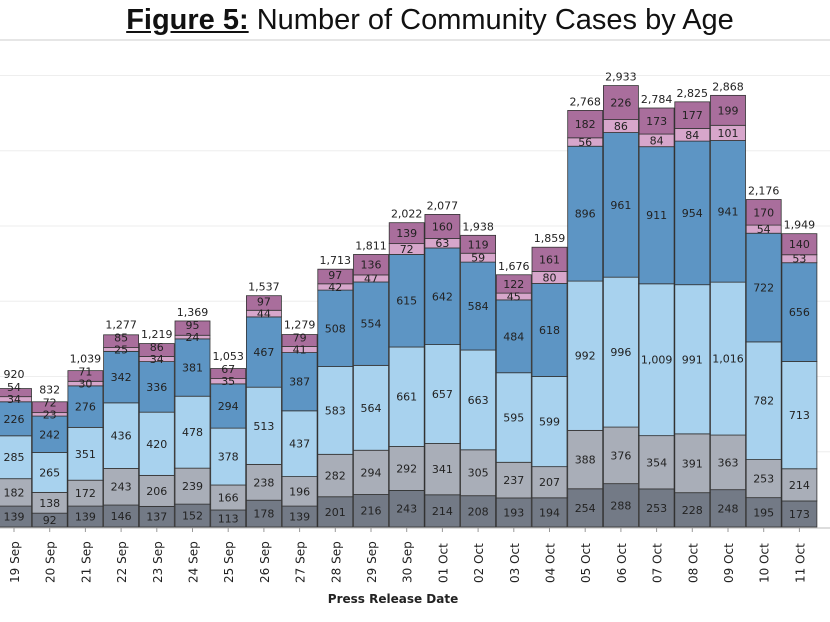  I want to click on bar-10-oct, so click(763, 363).